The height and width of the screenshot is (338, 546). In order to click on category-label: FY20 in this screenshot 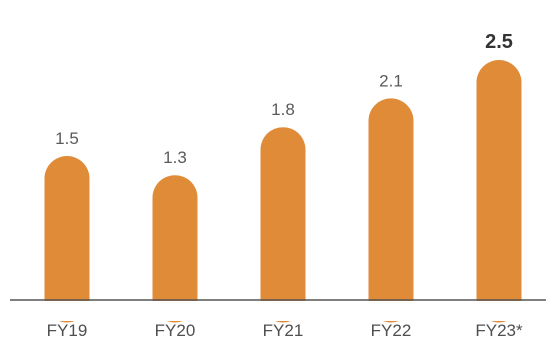, I will do `click(175, 329)`.